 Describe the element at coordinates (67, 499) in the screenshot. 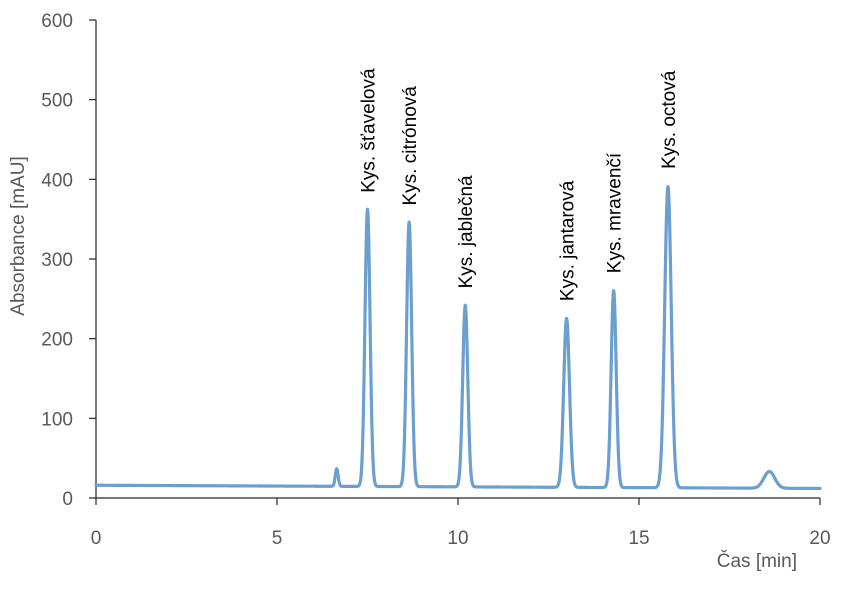

I see `y-tick-label: 0` at that location.